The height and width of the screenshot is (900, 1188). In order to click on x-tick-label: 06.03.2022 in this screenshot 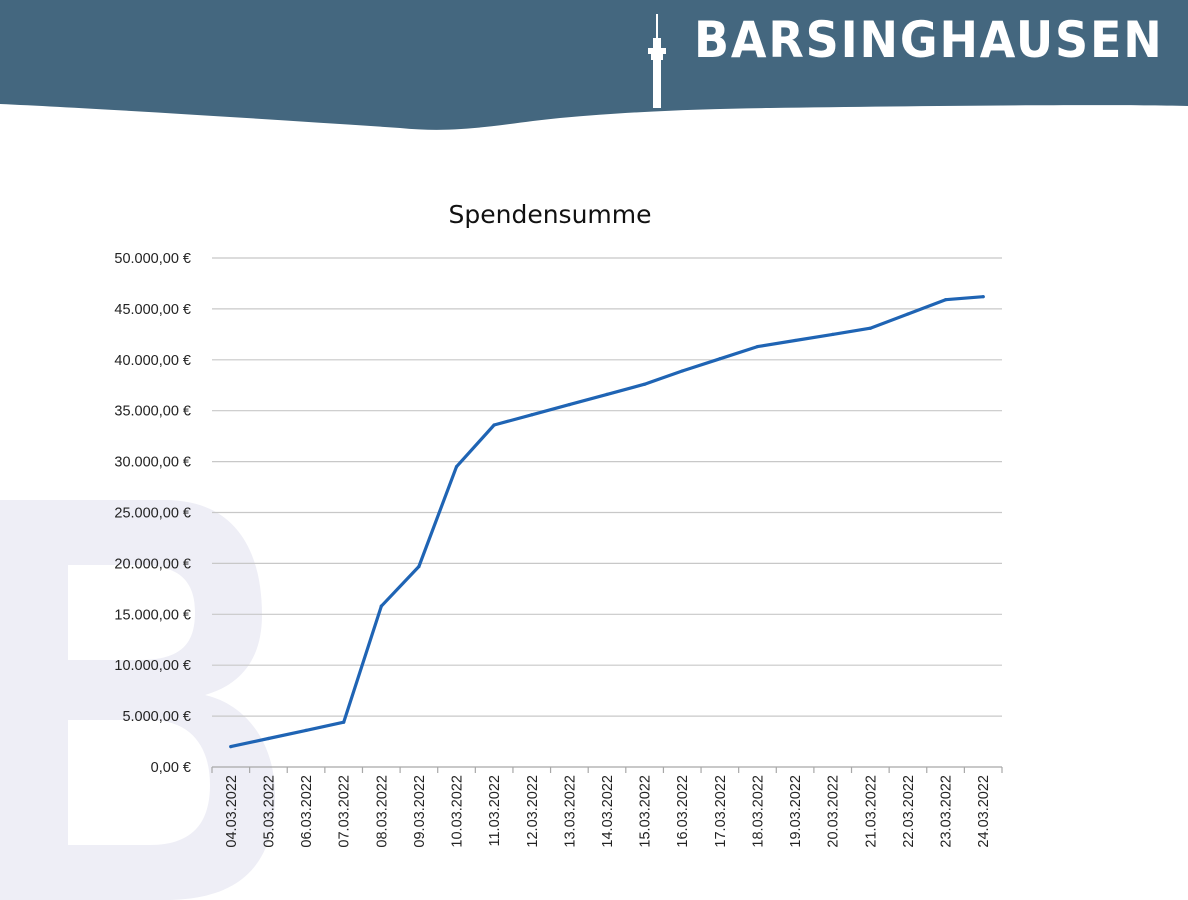, I will do `click(307, 811)`.